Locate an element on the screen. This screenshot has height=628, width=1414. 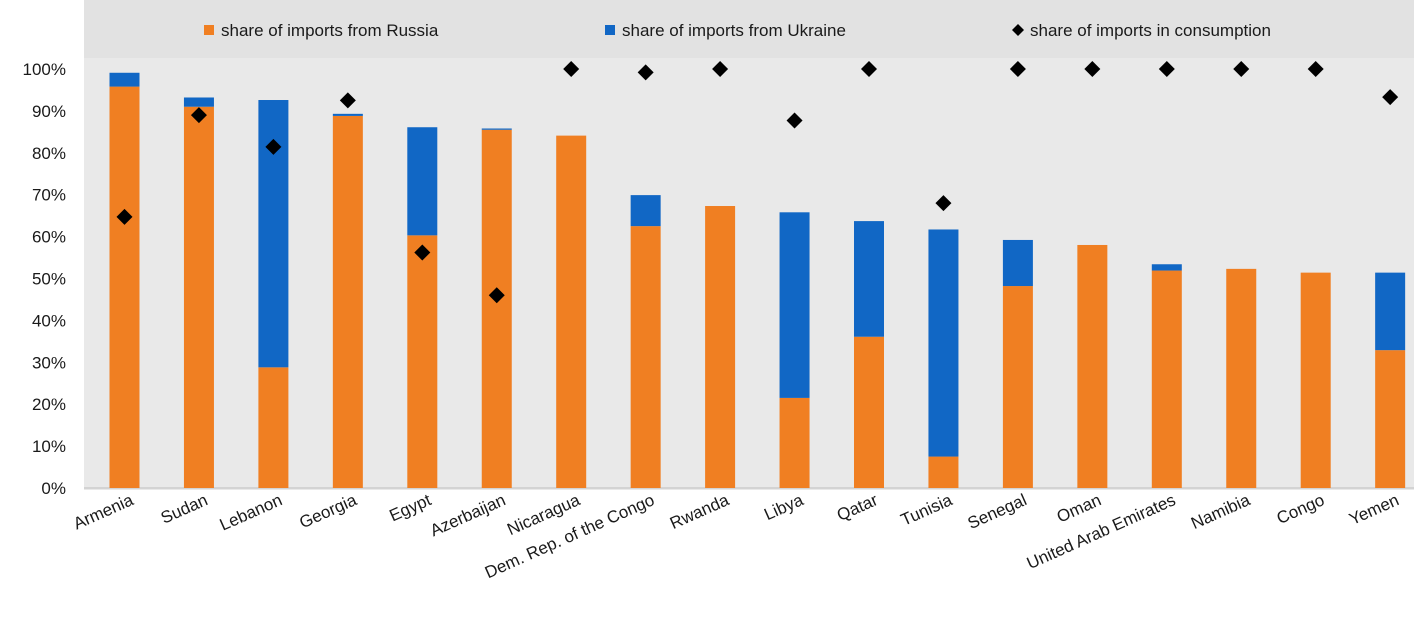
y-tick-label: 90% is located at coordinates (49, 111).